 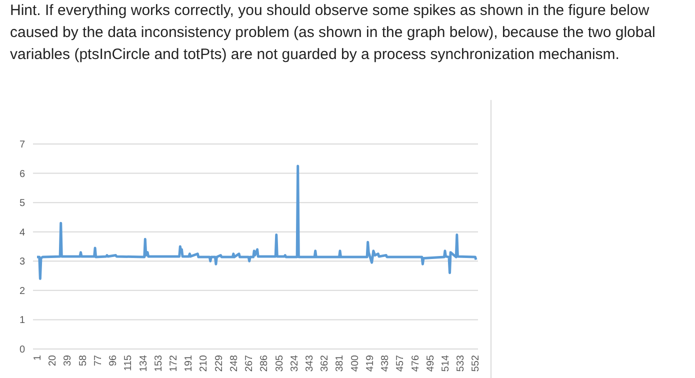 I want to click on x-tick-label: 267, so click(x=250, y=363).